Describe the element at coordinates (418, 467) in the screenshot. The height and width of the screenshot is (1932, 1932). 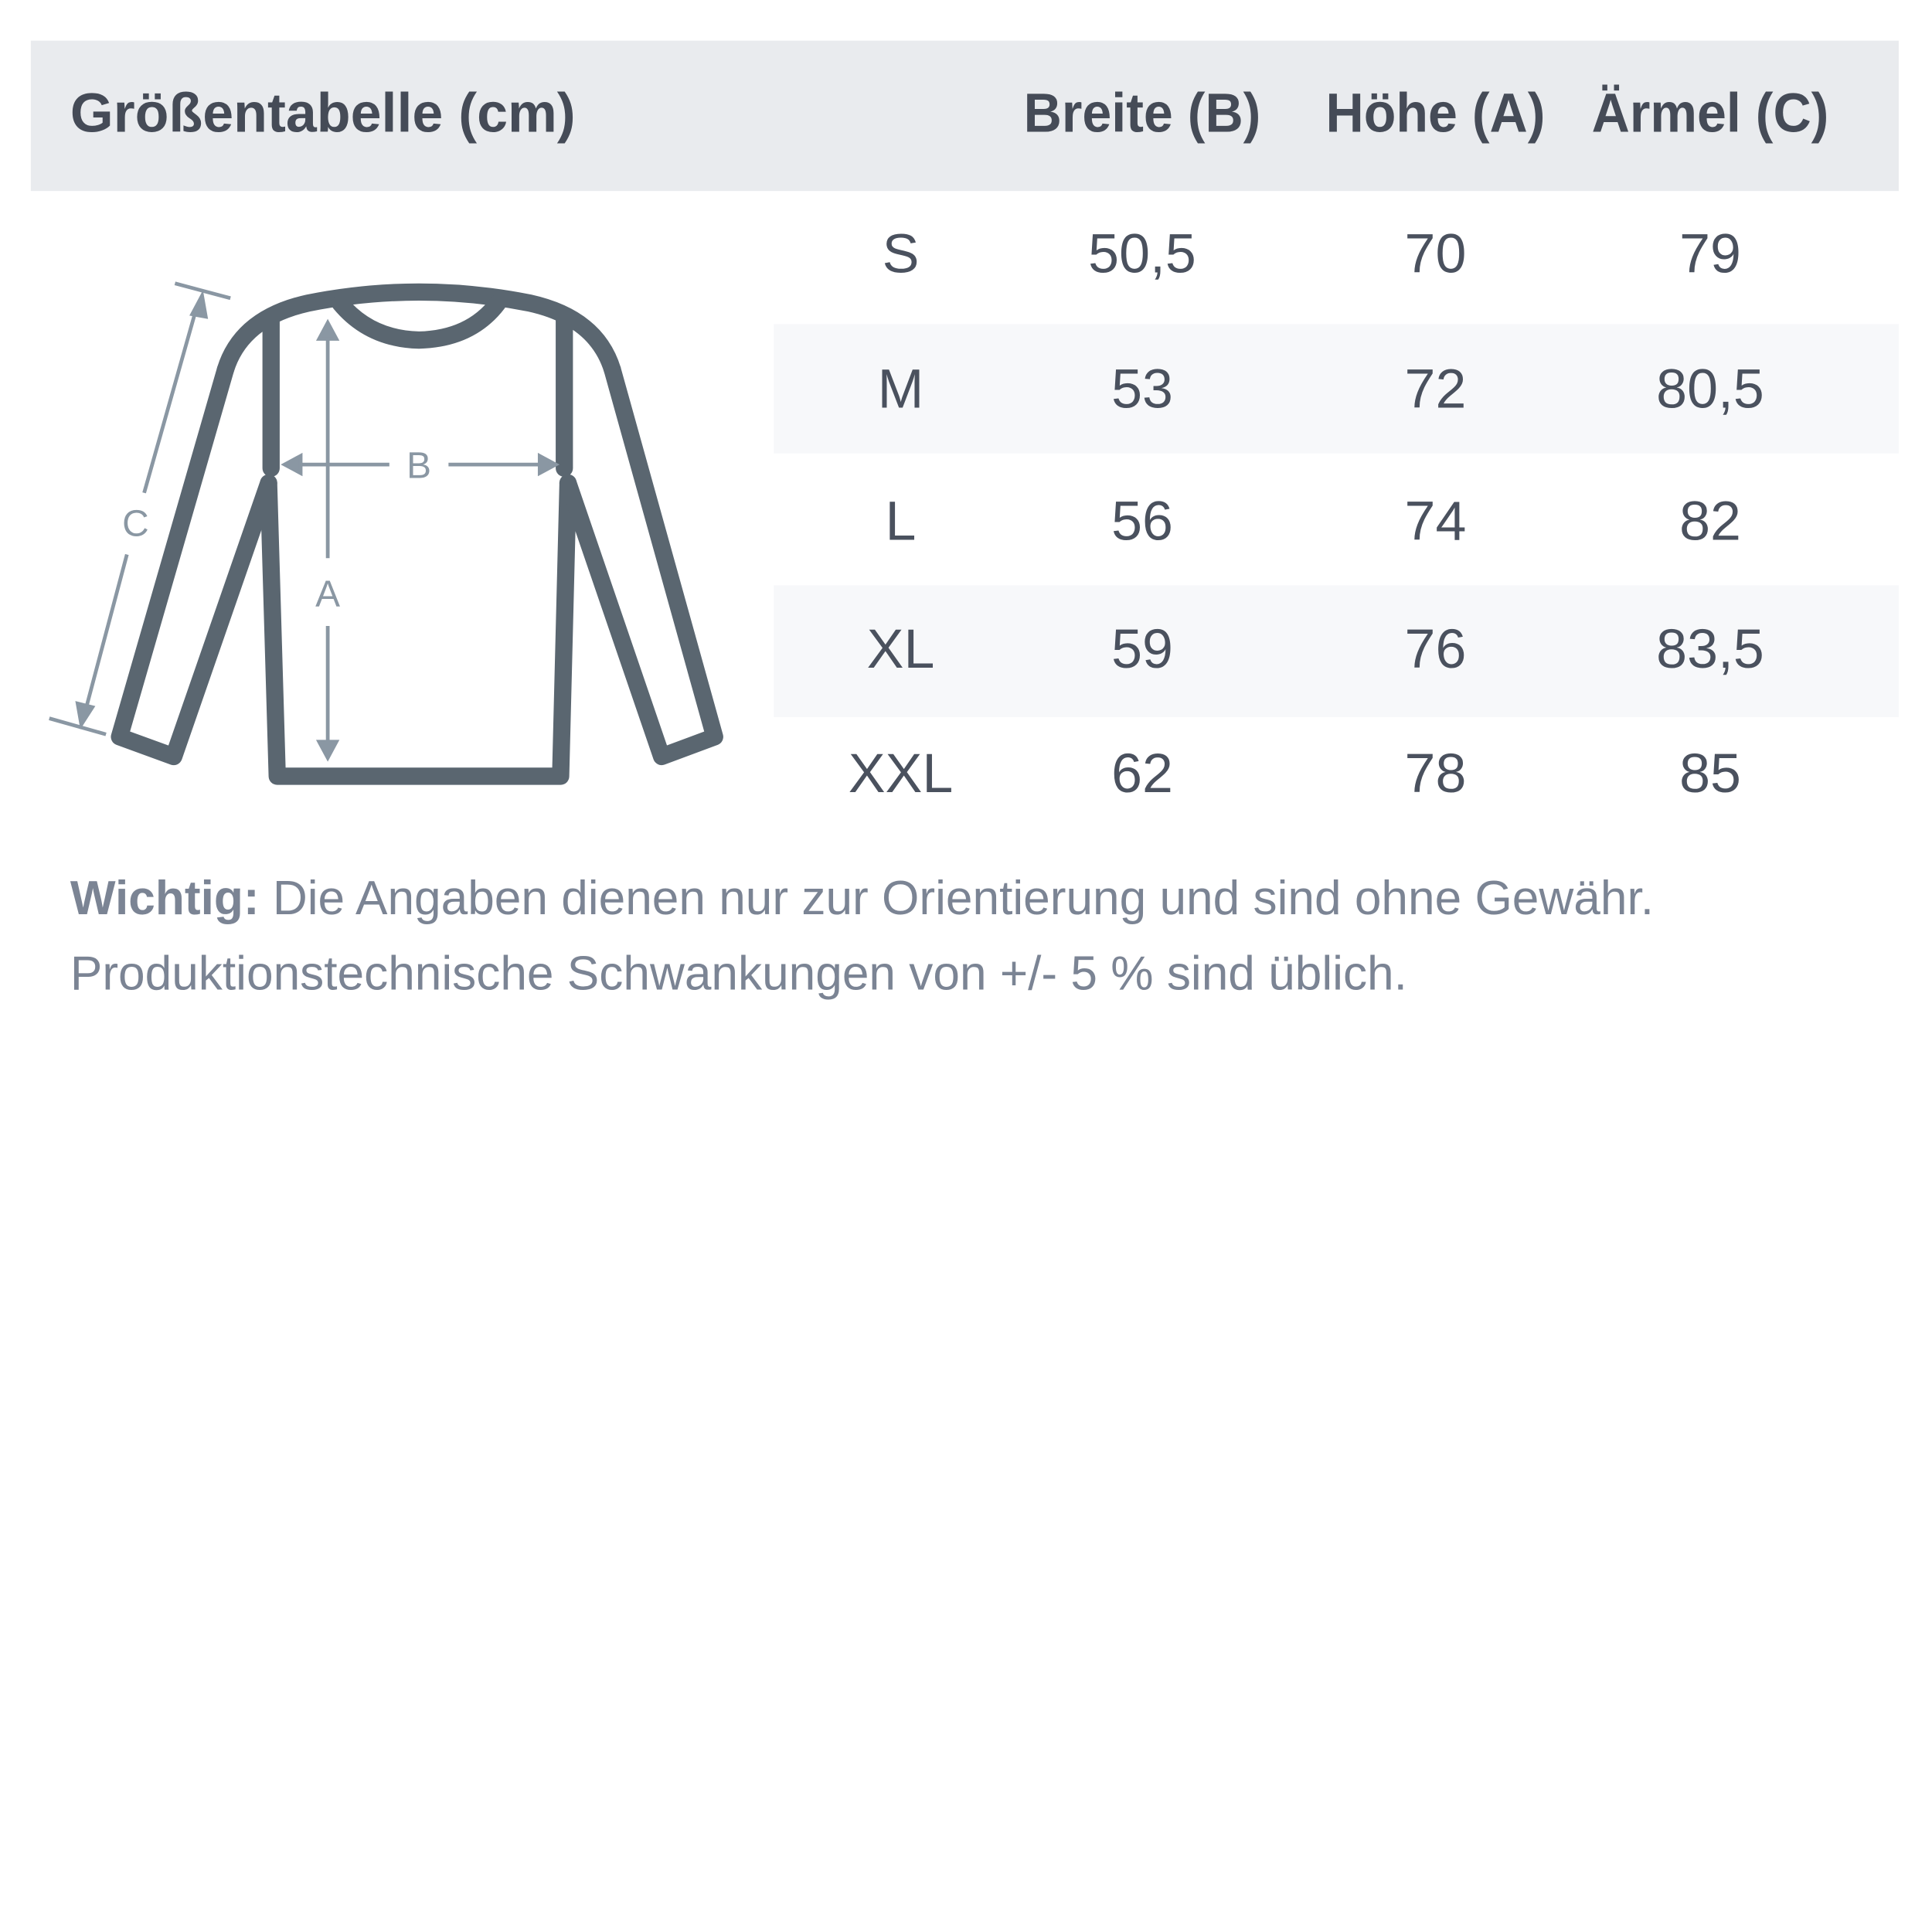
I see `label-b: B` at that location.